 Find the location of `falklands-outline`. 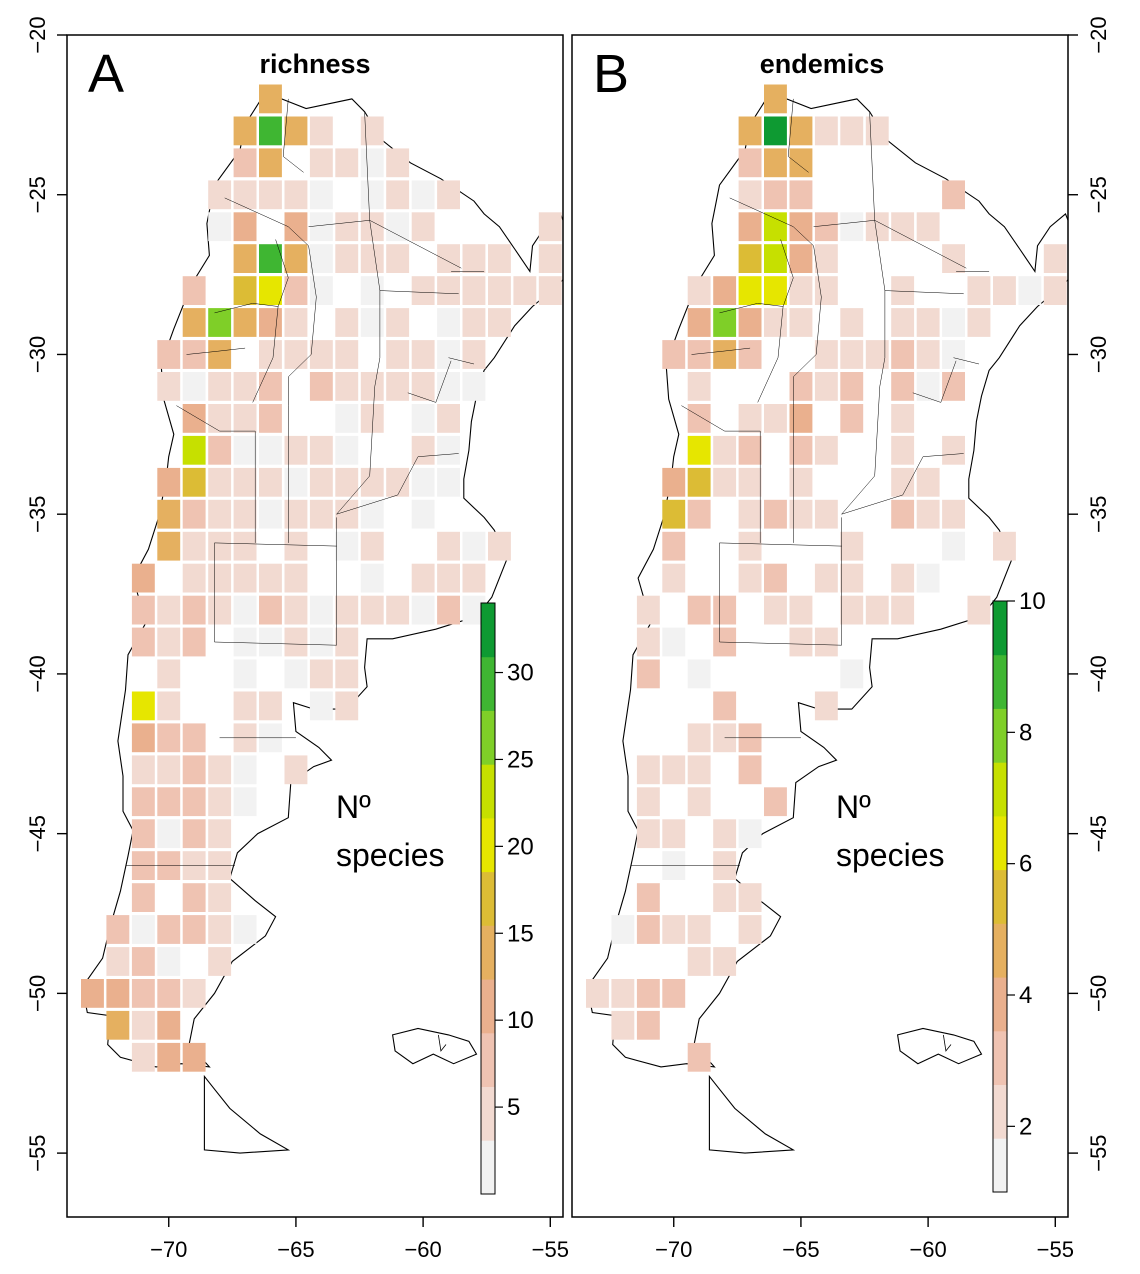

falklands-outline is located at coordinates (940, 1046).